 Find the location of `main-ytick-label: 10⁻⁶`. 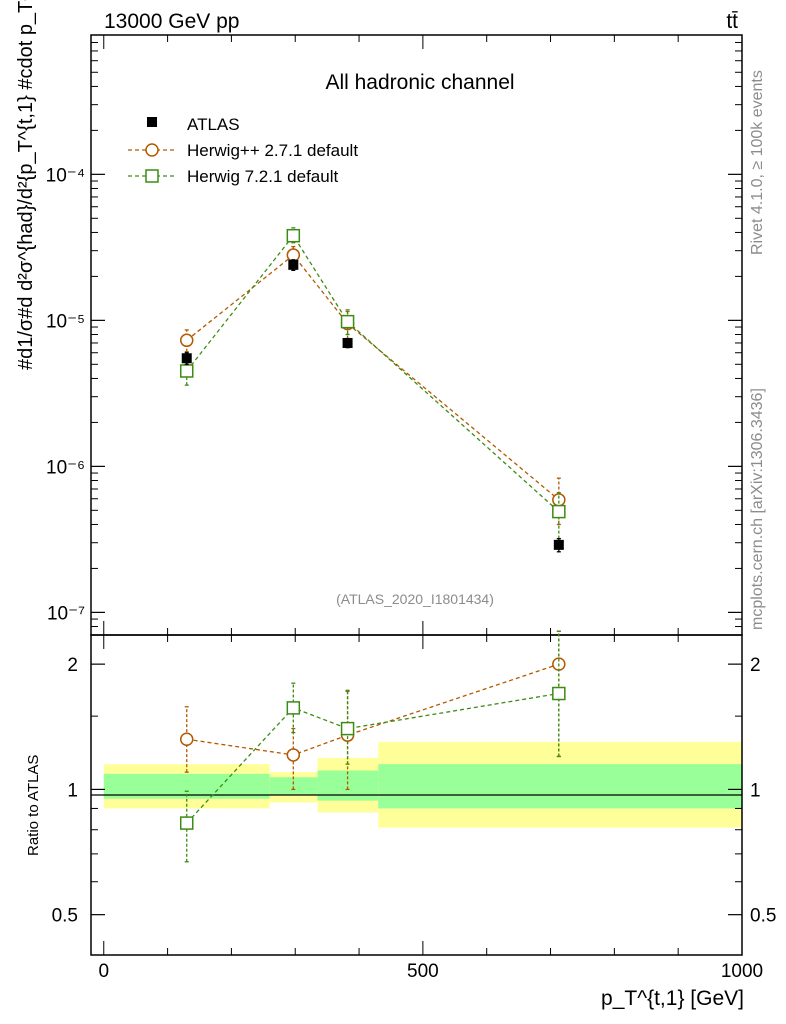

main-ytick-label: 10⁻⁶ is located at coordinates (65, 467).